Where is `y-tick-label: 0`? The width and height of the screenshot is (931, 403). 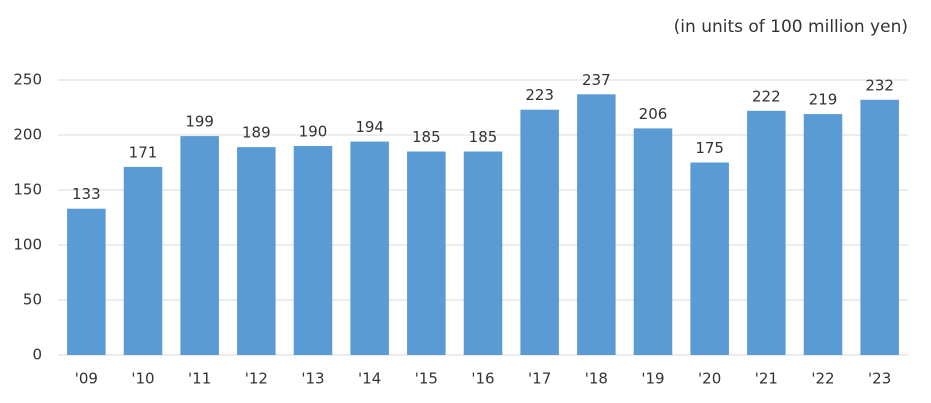 y-tick-label: 0 is located at coordinates (37, 355).